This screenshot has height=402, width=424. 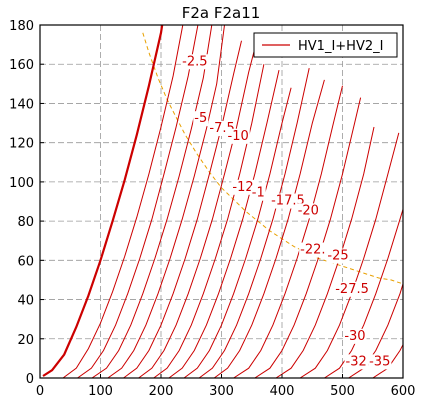 I want to click on x-tick-label: 100, so click(x=100, y=391).